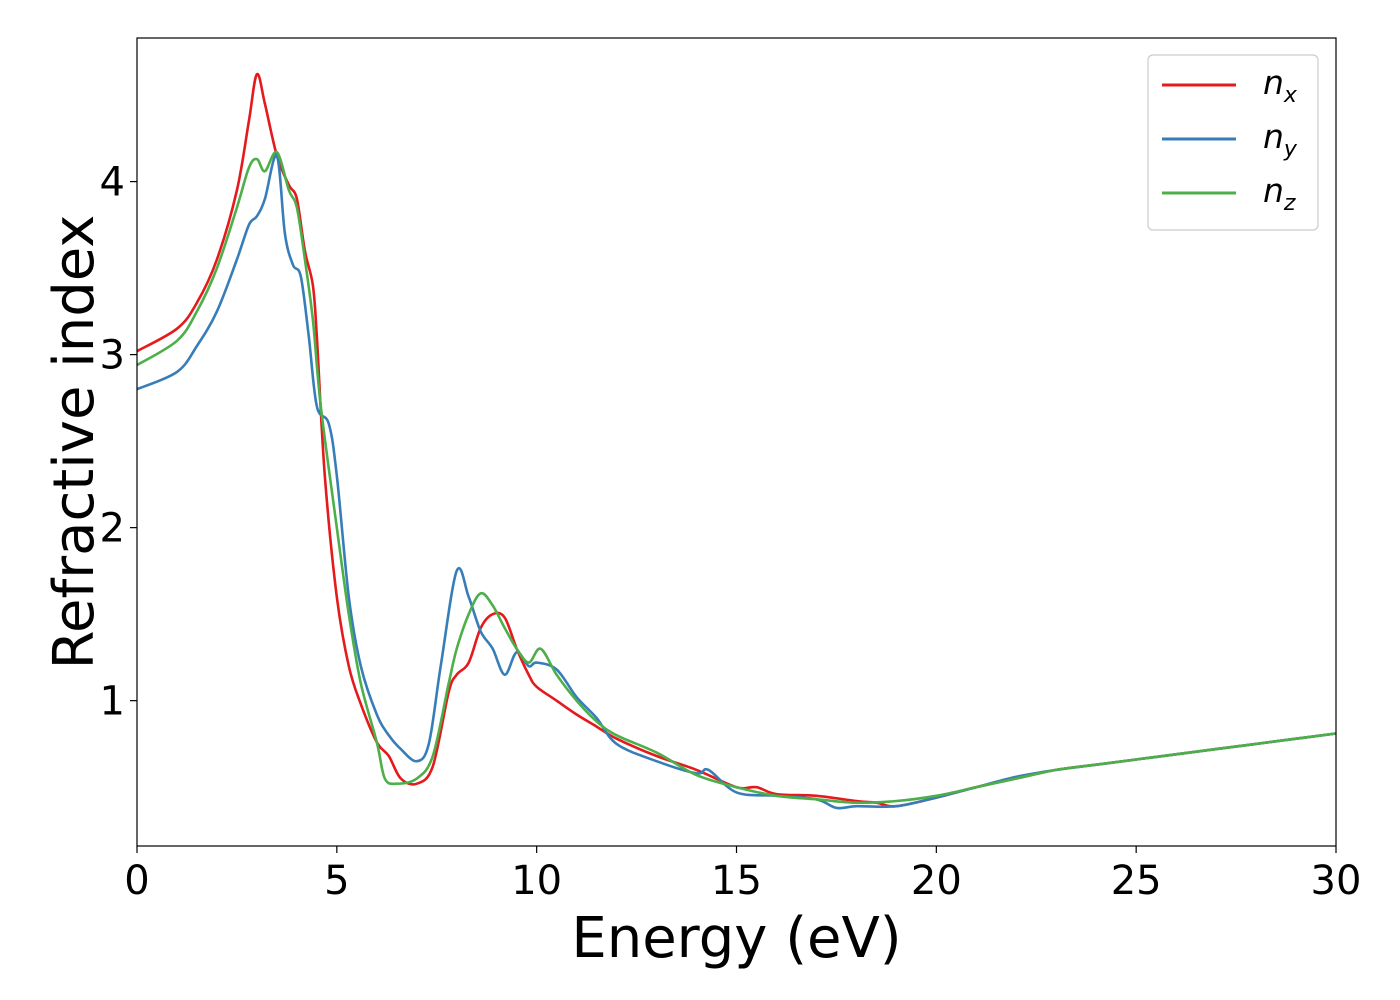  I want to click on y-tick-label: 3, so click(112, 356).